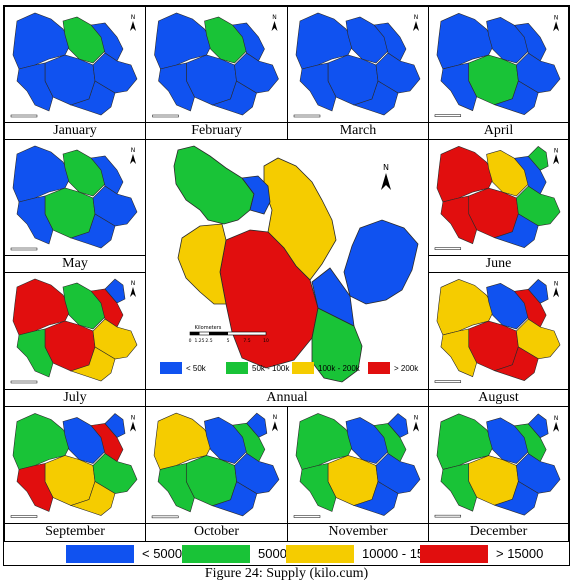  I want to click on legend-swatch-green, so click(216, 554).